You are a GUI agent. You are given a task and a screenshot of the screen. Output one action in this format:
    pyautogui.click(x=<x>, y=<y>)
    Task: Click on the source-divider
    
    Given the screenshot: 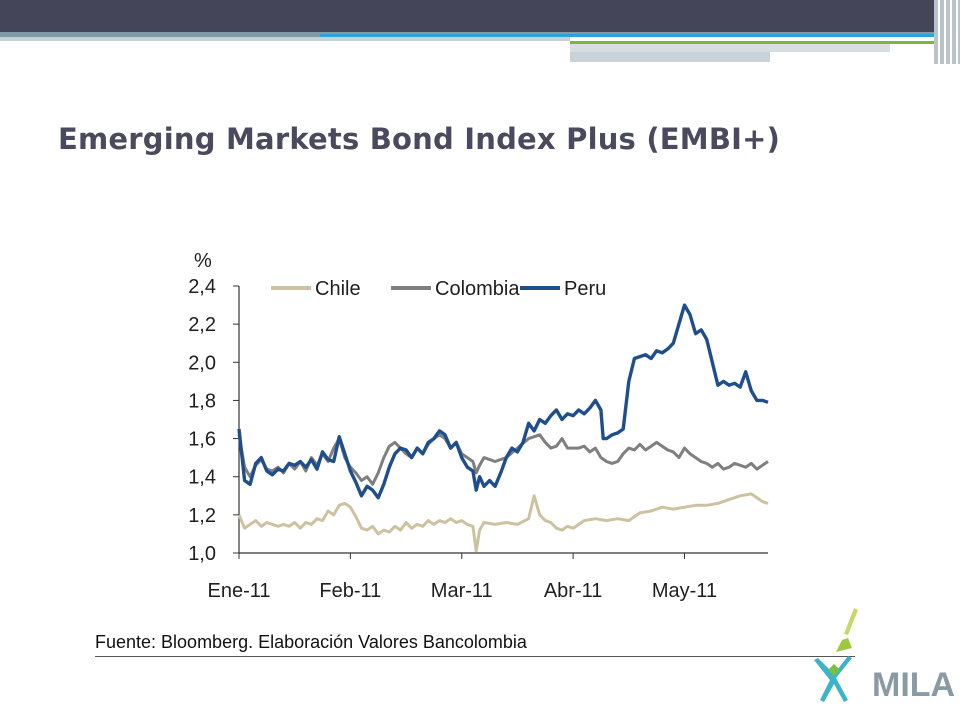 What is the action you would take?
    pyautogui.click(x=475, y=656)
    